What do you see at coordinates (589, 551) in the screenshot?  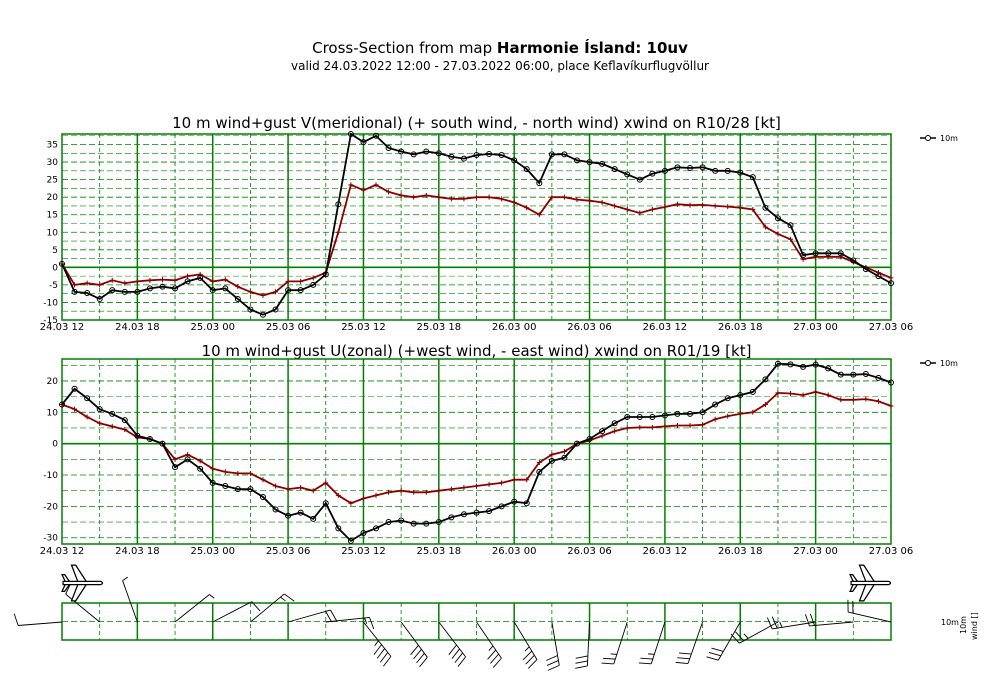 I see `x-tick-label: 26.03 06` at bounding box center [589, 551].